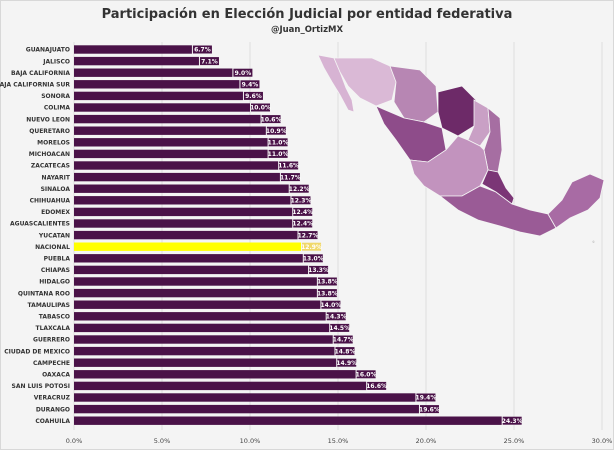 The width and height of the screenshot is (614, 450). I want to click on category-label: QUINTANA ROO, so click(44, 293).